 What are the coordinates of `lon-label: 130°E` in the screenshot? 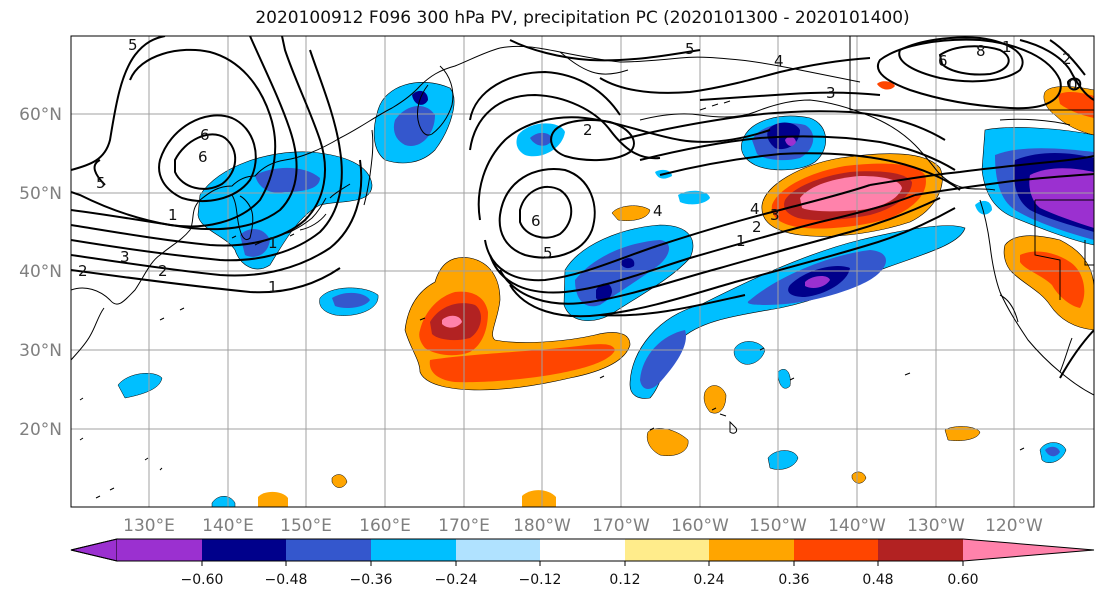 It's located at (149, 526).